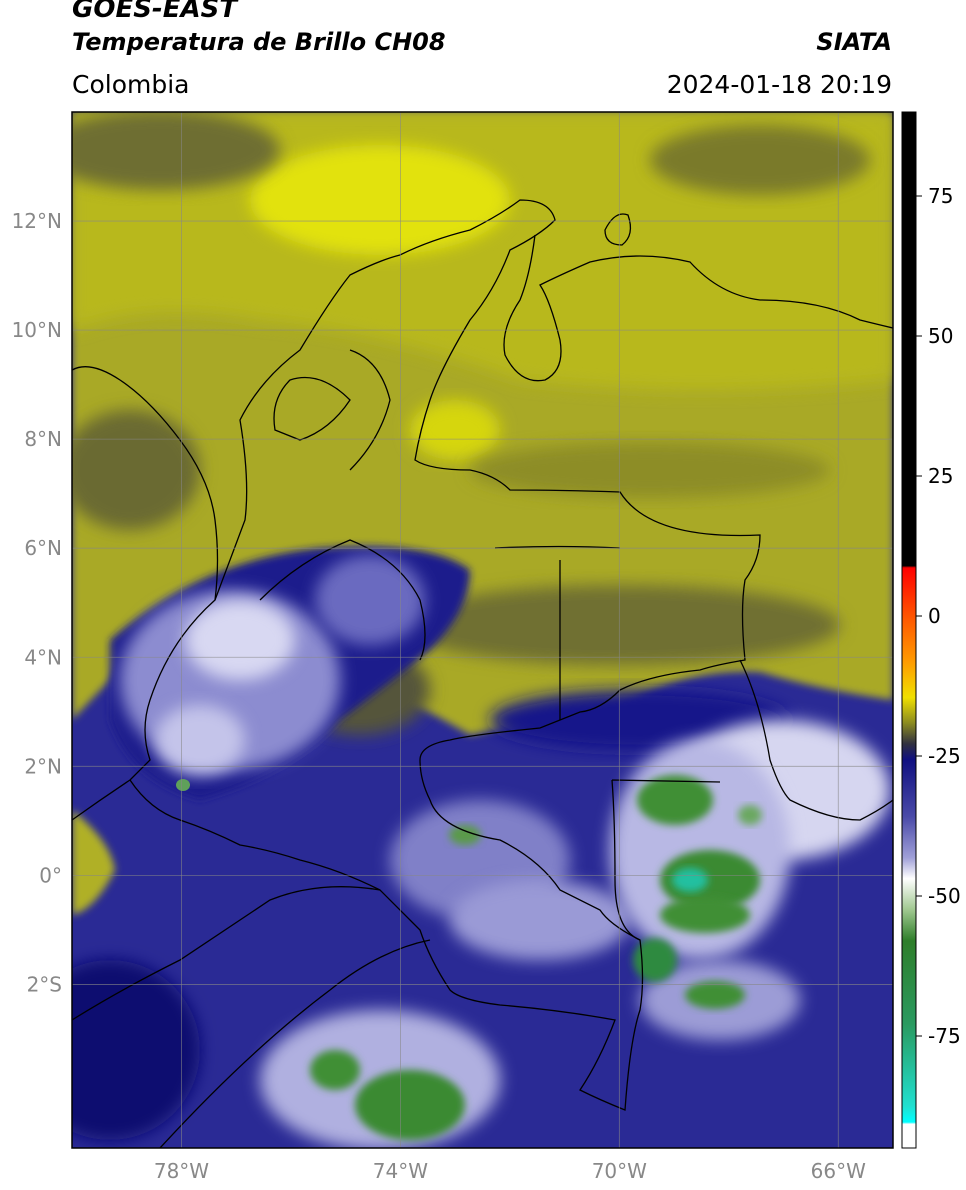 The image size is (966, 1190). What do you see at coordinates (37, 221) in the screenshot?
I see `lat-tick-label: 12°N` at bounding box center [37, 221].